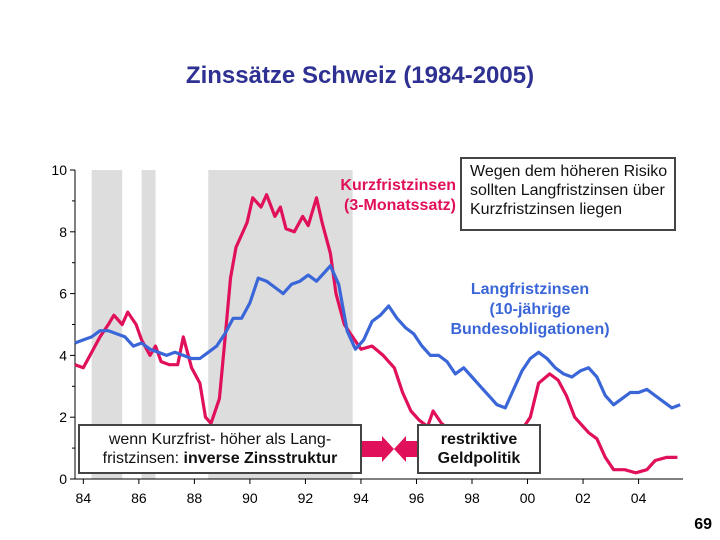 This screenshot has height=540, width=720. What do you see at coordinates (388, 196) in the screenshot?
I see `short-rate-label: Kurzfristzinsen (3-Monatssatz)` at bounding box center [388, 196].